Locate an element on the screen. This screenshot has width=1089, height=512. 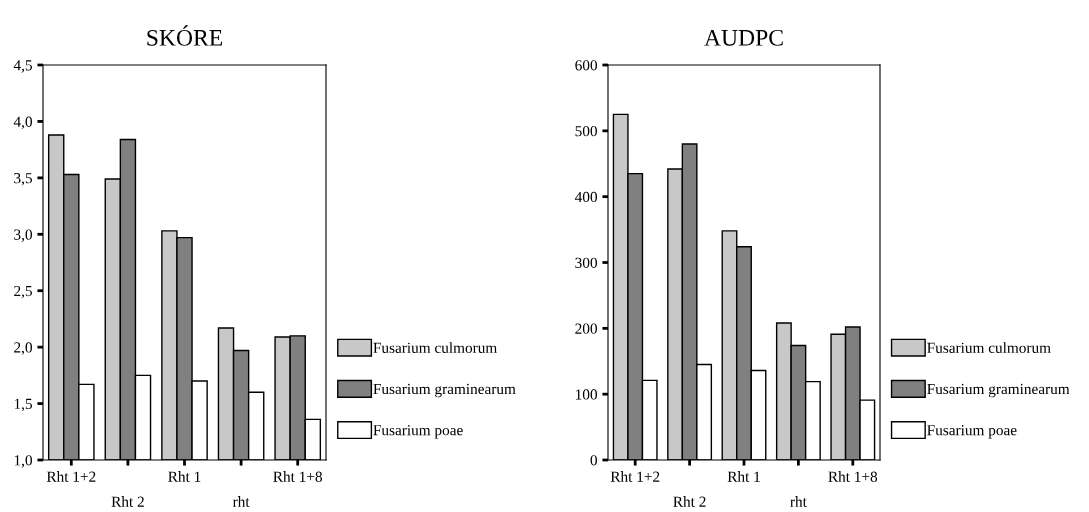
y-tick-label: 4,0 is located at coordinates (22, 123).